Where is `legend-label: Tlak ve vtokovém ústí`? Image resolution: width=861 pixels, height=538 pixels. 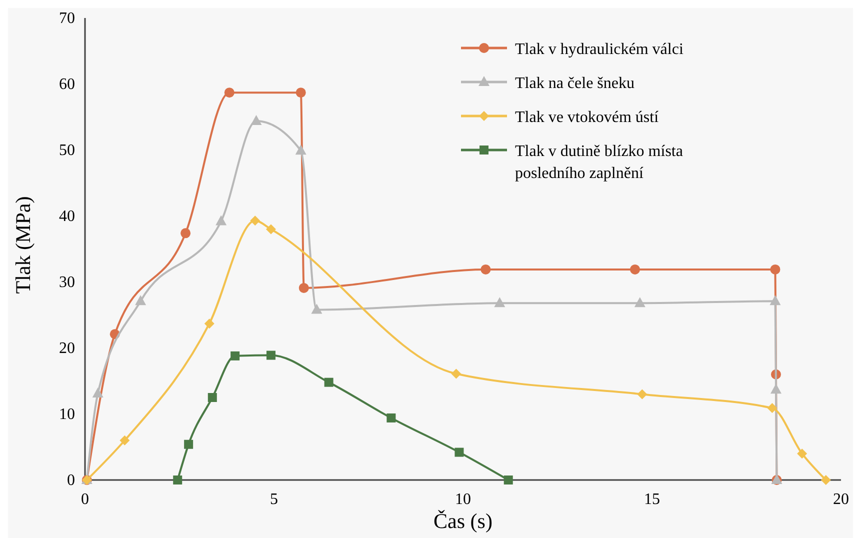 legend-label: Tlak ve vtokovém ústí is located at coordinates (587, 117).